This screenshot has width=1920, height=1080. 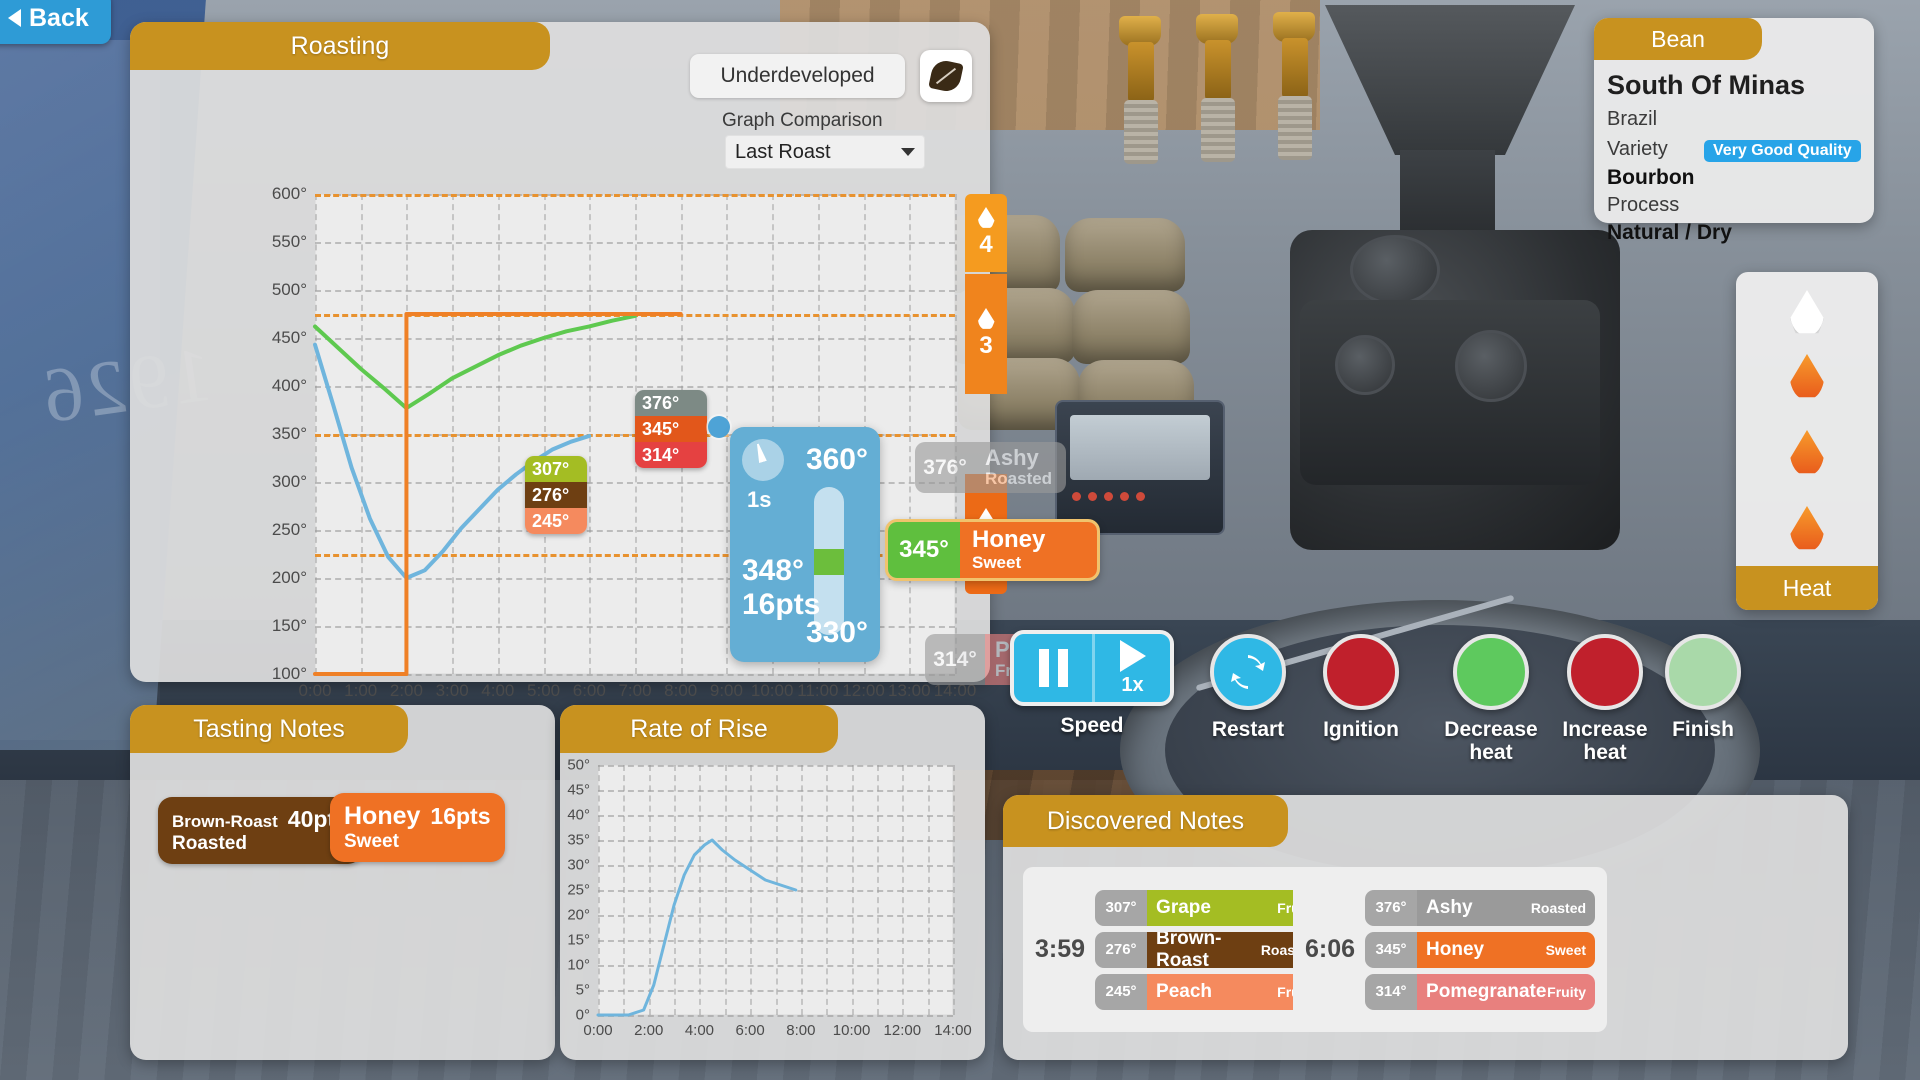 What do you see at coordinates (986, 233) in the screenshot?
I see `heat-level-cell: 4` at bounding box center [986, 233].